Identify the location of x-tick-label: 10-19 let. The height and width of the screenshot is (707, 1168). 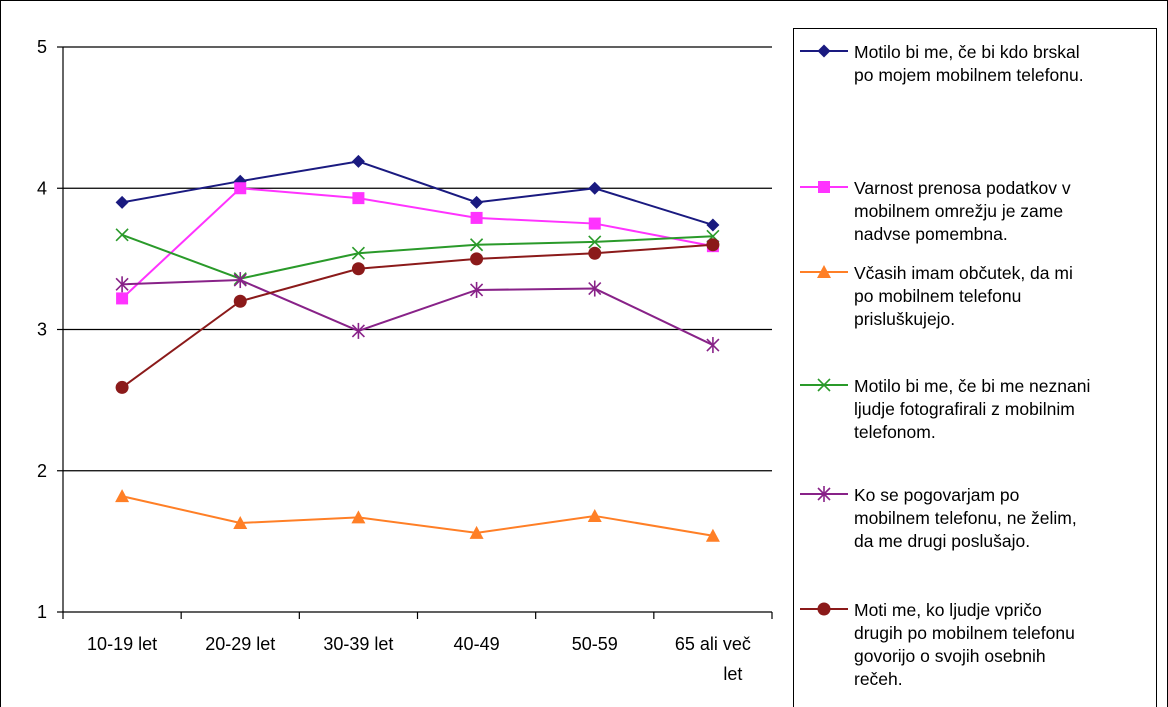
(122, 644).